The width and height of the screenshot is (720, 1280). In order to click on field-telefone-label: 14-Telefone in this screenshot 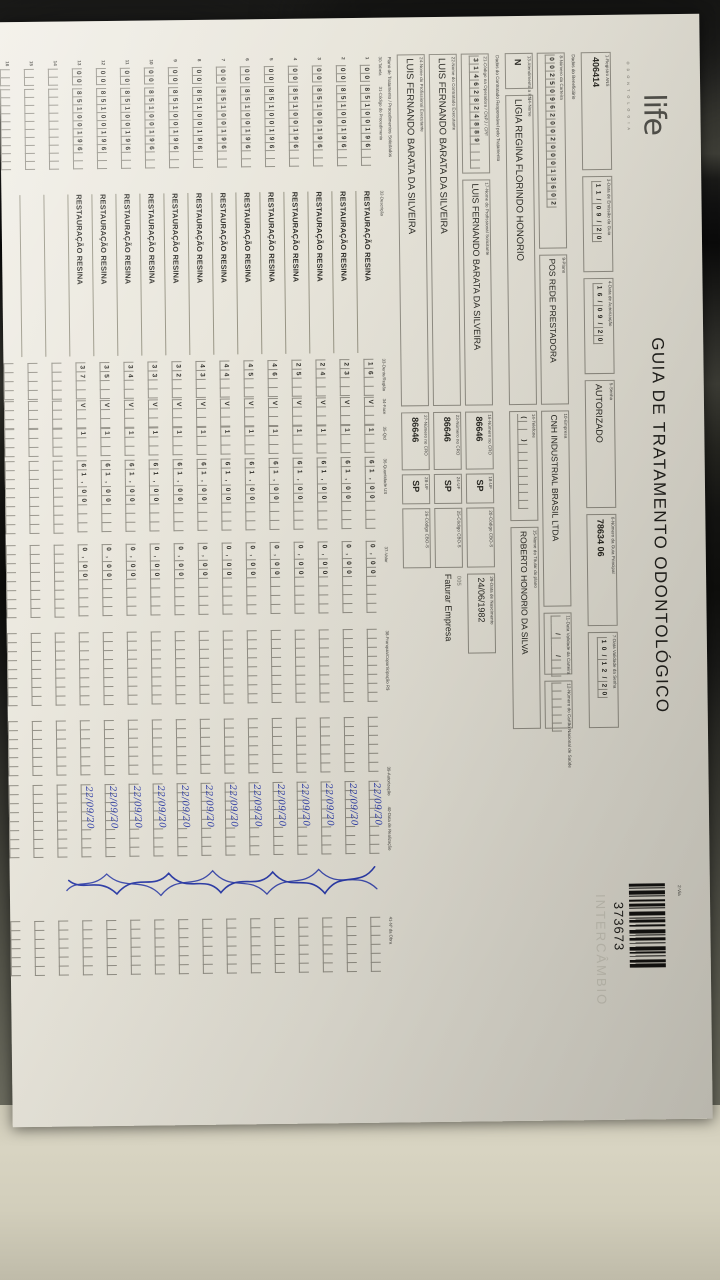, I will do `click(534, 425)`.